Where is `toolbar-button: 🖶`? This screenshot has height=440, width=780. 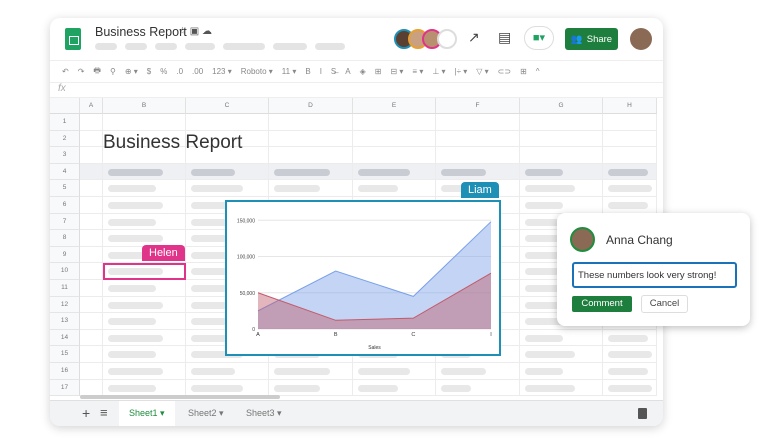
toolbar-button: 🖶 is located at coordinates (97, 70).